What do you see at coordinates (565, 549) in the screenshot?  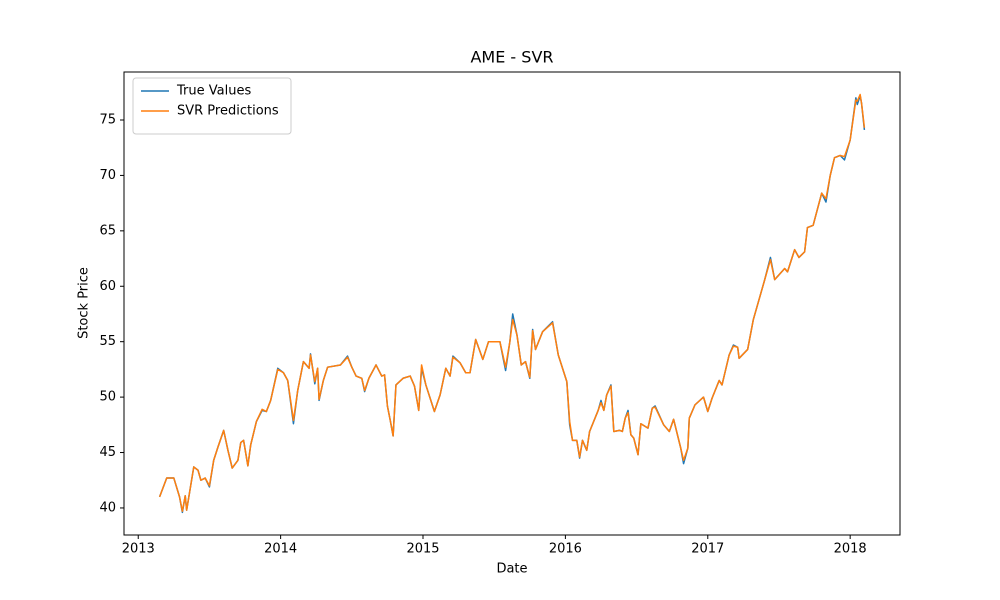 I see `x-tick-label: 2016` at bounding box center [565, 549].